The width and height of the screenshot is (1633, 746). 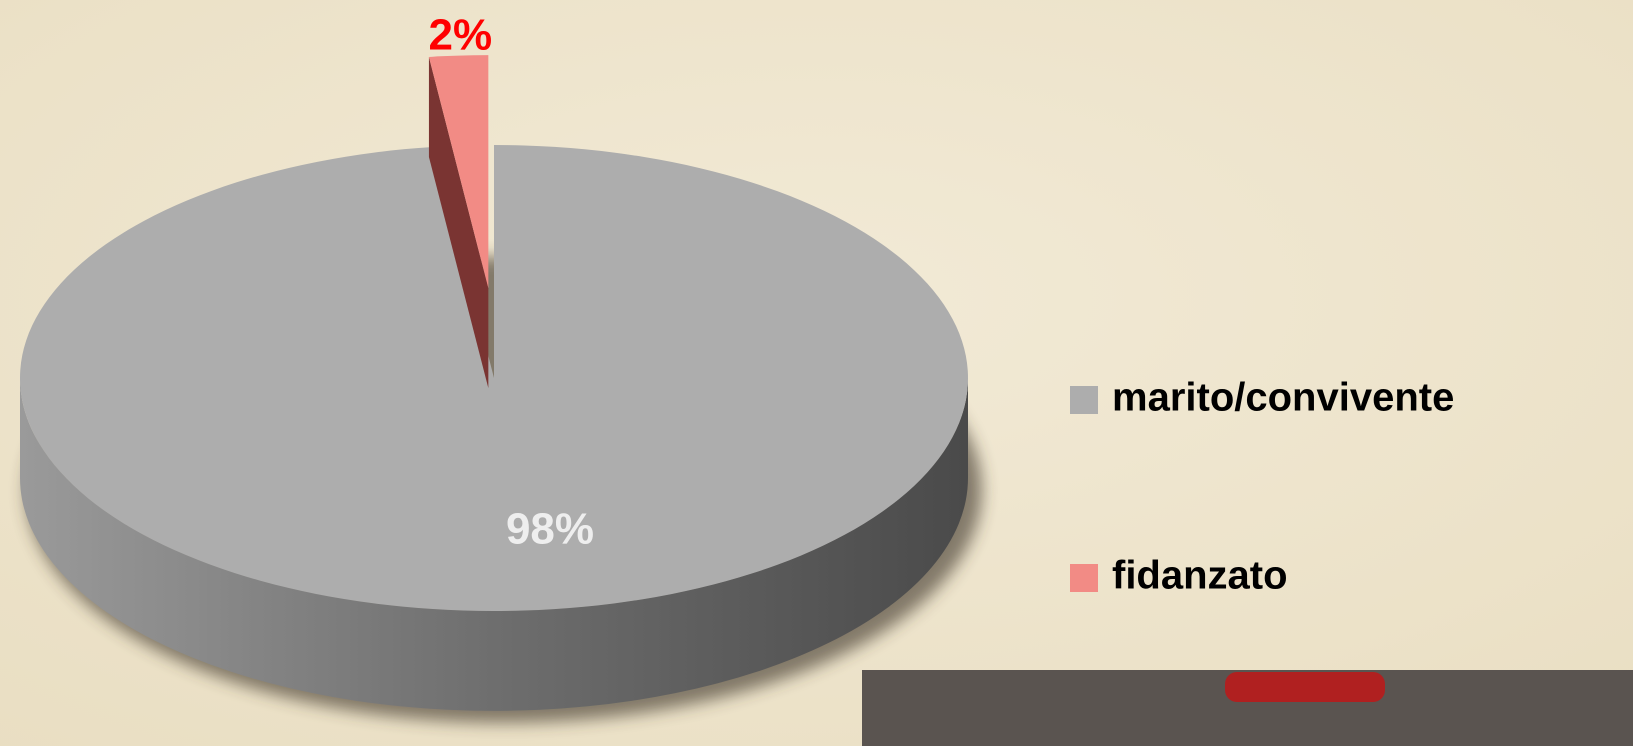 What do you see at coordinates (1283, 398) in the screenshot?
I see `legend-label: marito/convivente` at bounding box center [1283, 398].